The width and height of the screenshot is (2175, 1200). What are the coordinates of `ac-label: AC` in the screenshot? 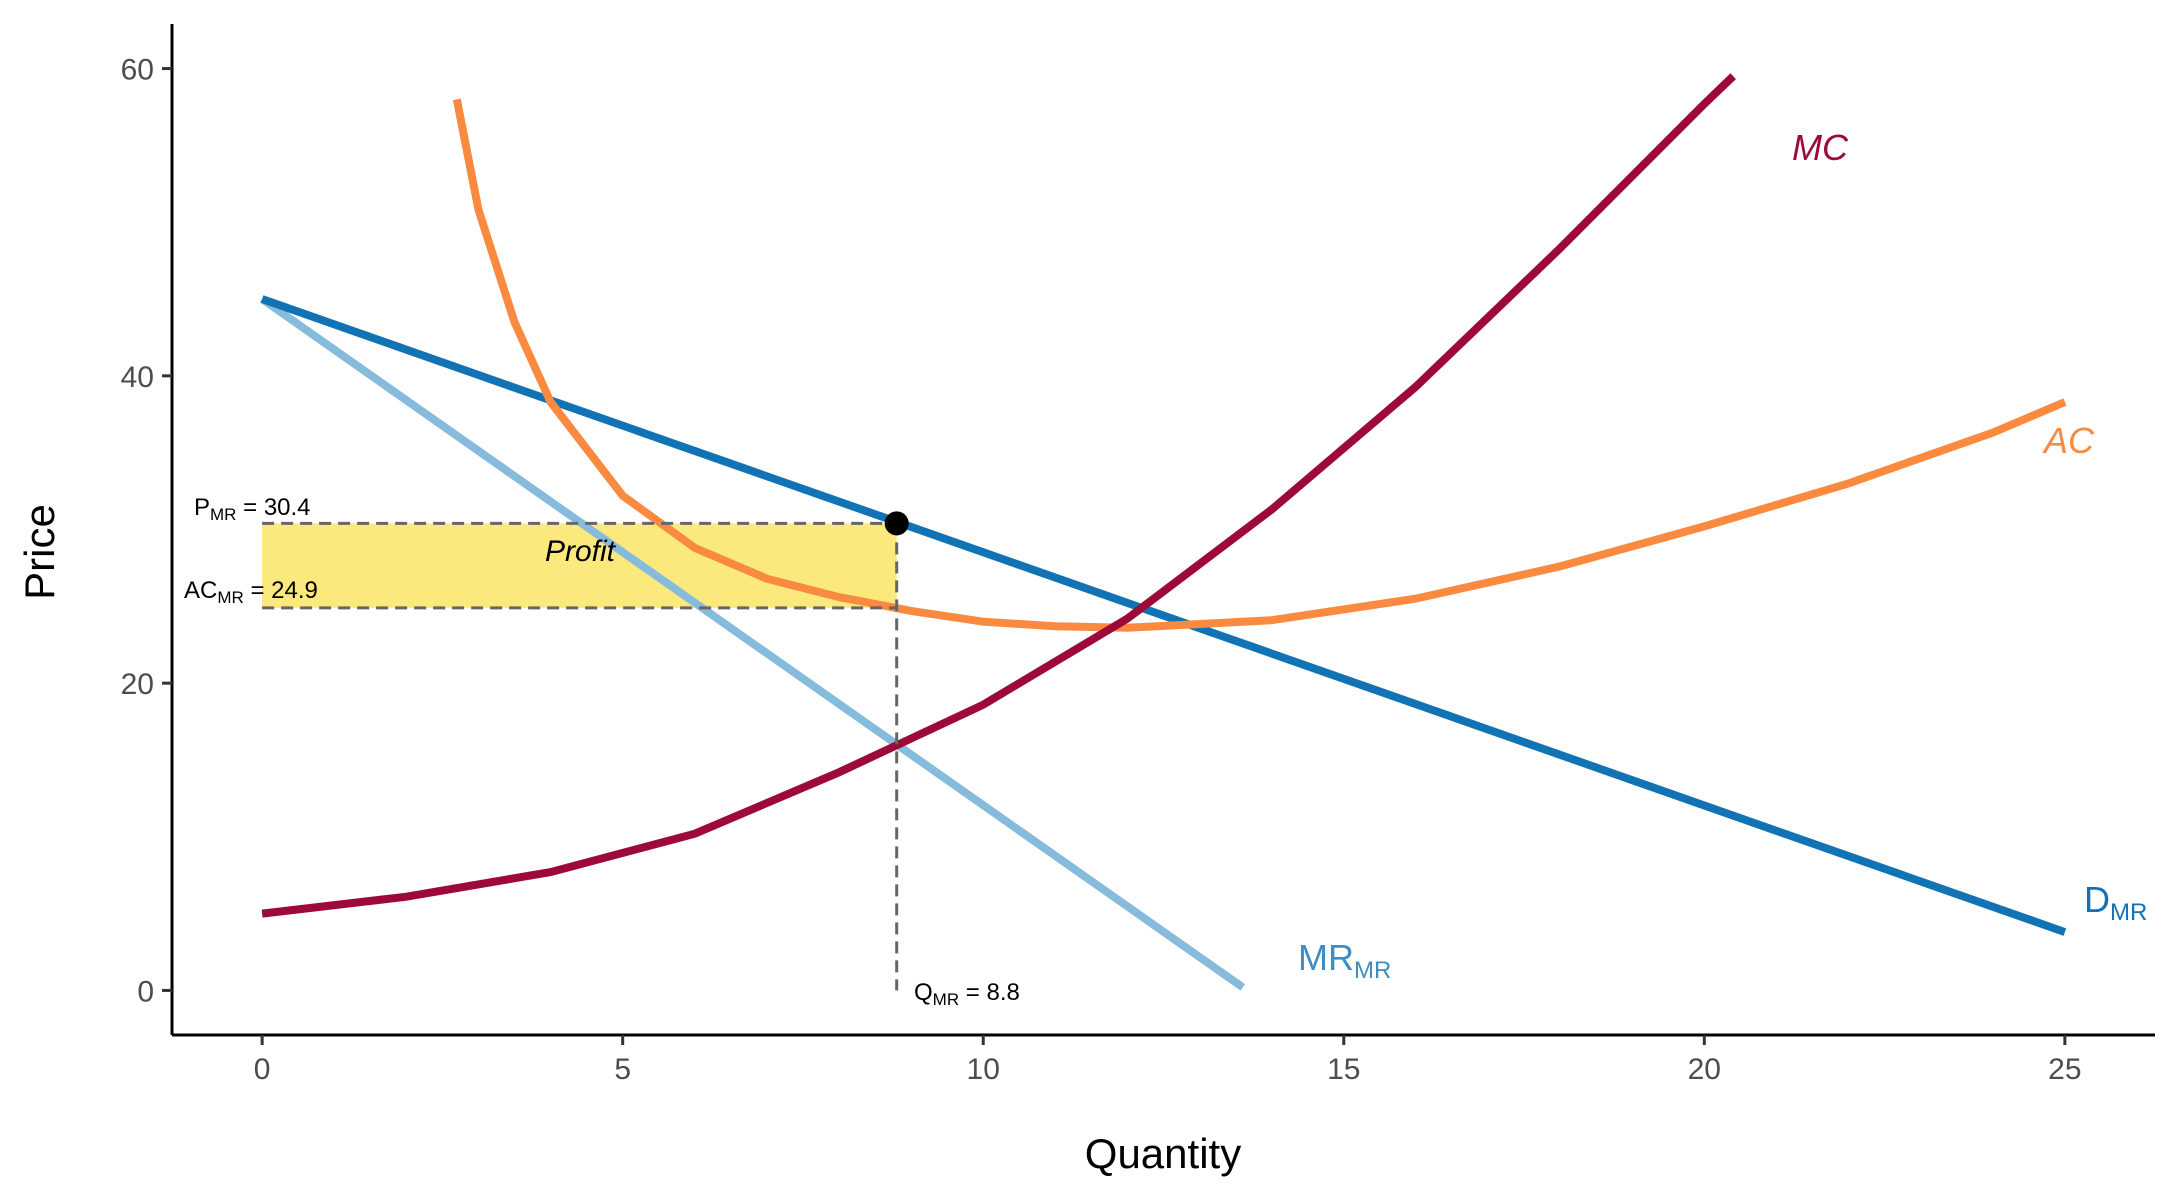 It's located at (2068, 440).